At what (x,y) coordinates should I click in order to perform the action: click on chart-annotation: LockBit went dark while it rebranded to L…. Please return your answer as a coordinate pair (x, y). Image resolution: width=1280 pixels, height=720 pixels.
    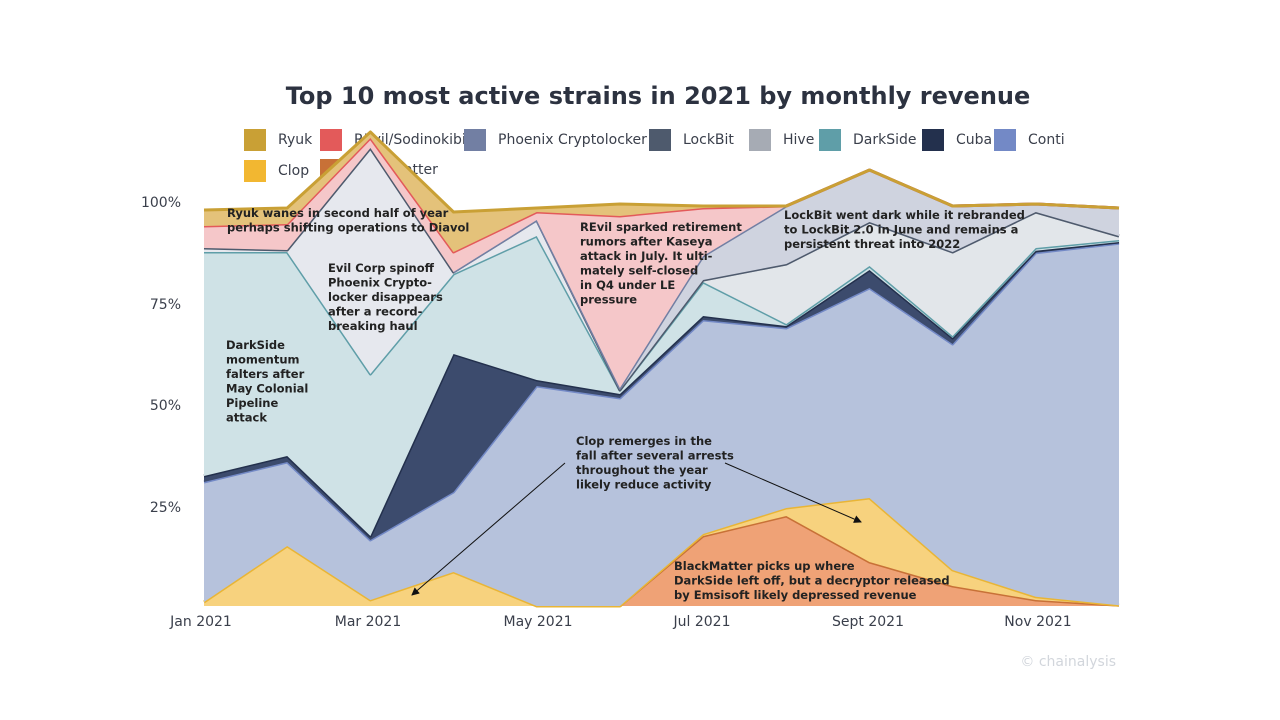
    Looking at the image, I should click on (904, 229).